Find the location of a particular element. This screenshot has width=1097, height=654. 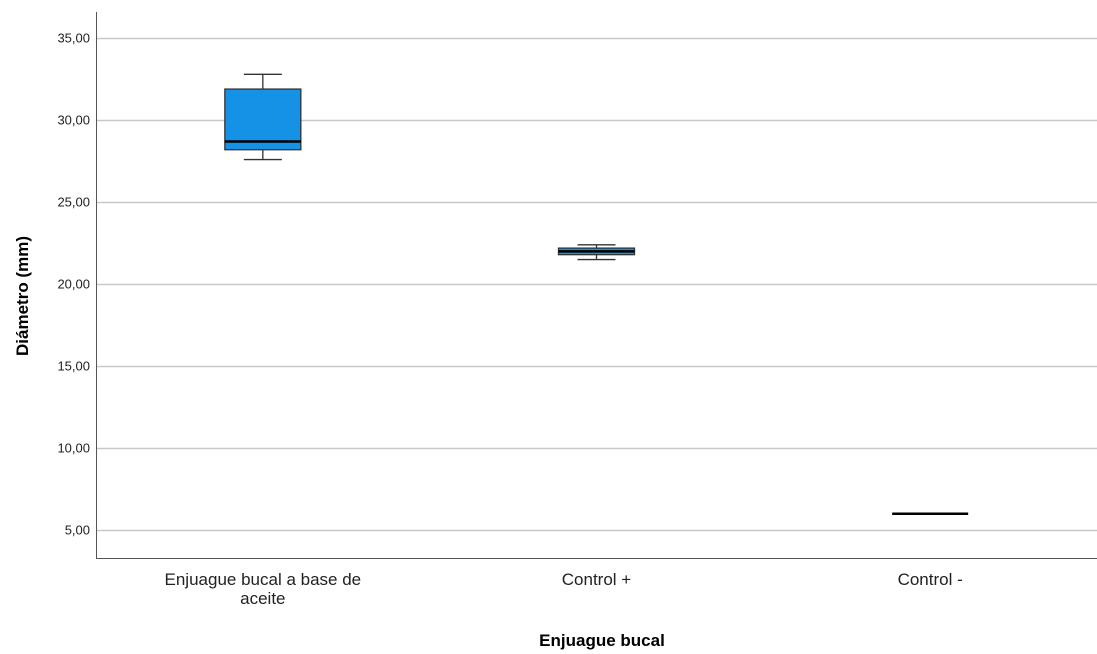

box is located at coordinates (263, 119).